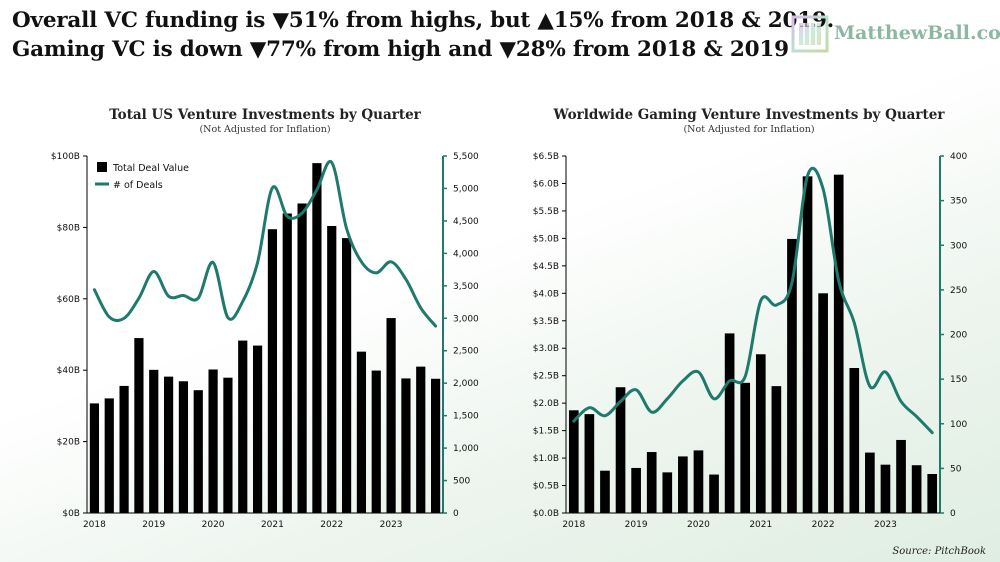  I want to click on left-axis-tick-label: $6.0B, so click(546, 184).